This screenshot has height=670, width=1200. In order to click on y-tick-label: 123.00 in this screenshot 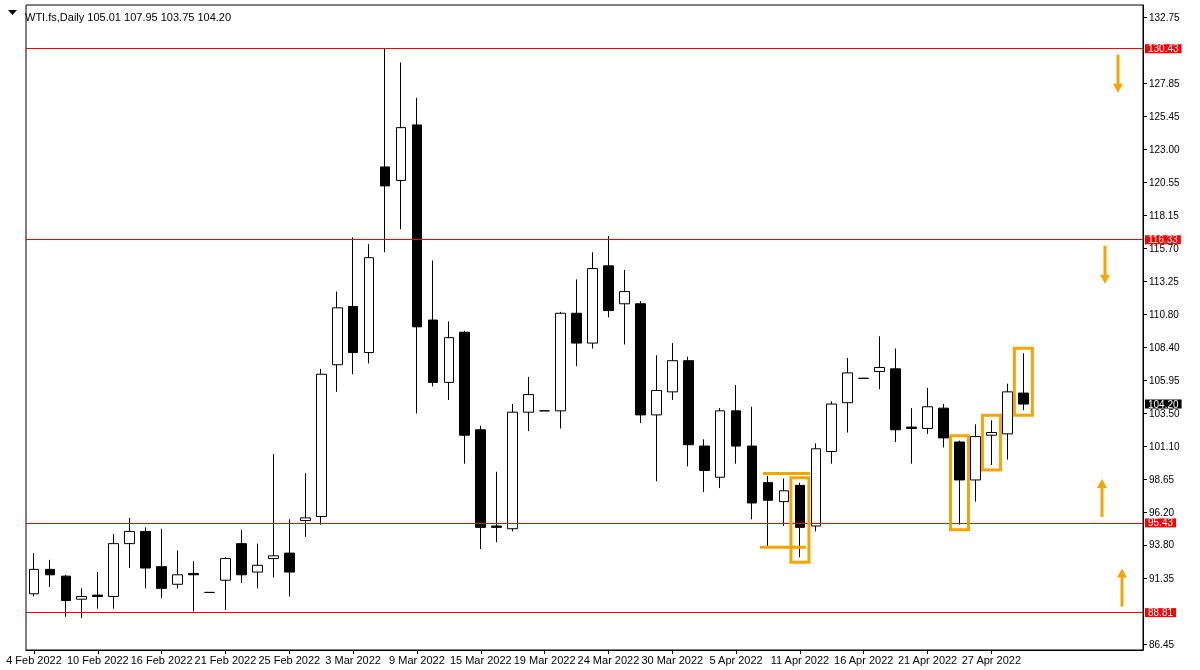, I will do `click(1165, 149)`.